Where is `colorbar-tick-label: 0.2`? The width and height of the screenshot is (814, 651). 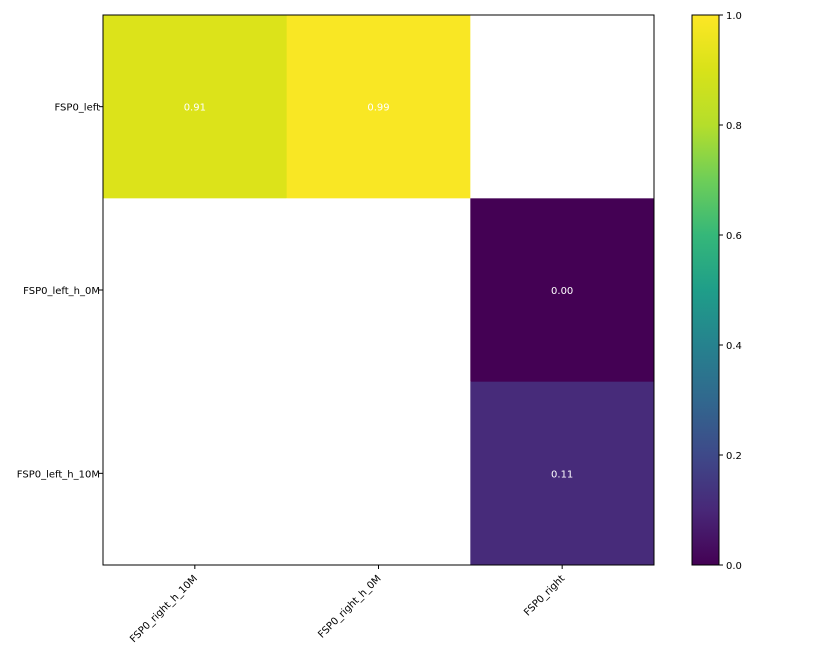 colorbar-tick-label: 0.2 is located at coordinates (734, 456).